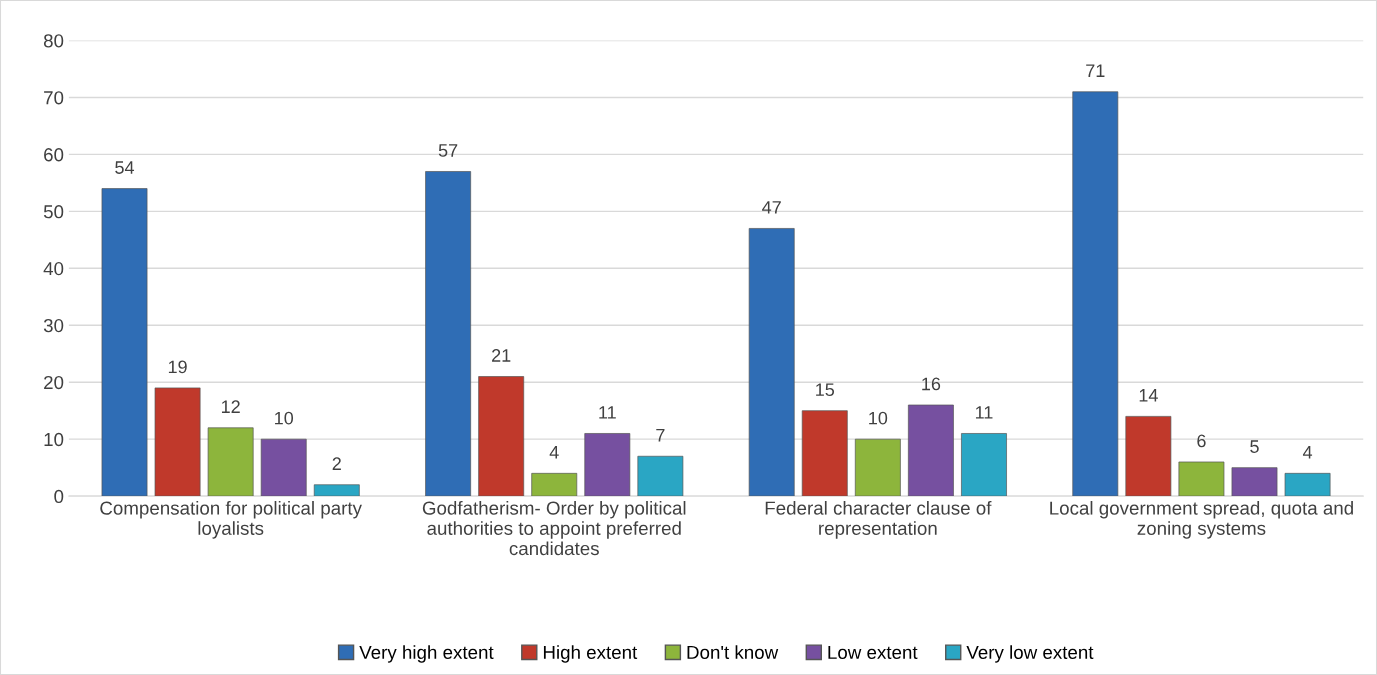 This screenshot has width=1377, height=675. Describe the element at coordinates (54, 155) in the screenshot. I see `y-tick-label: 60` at that location.